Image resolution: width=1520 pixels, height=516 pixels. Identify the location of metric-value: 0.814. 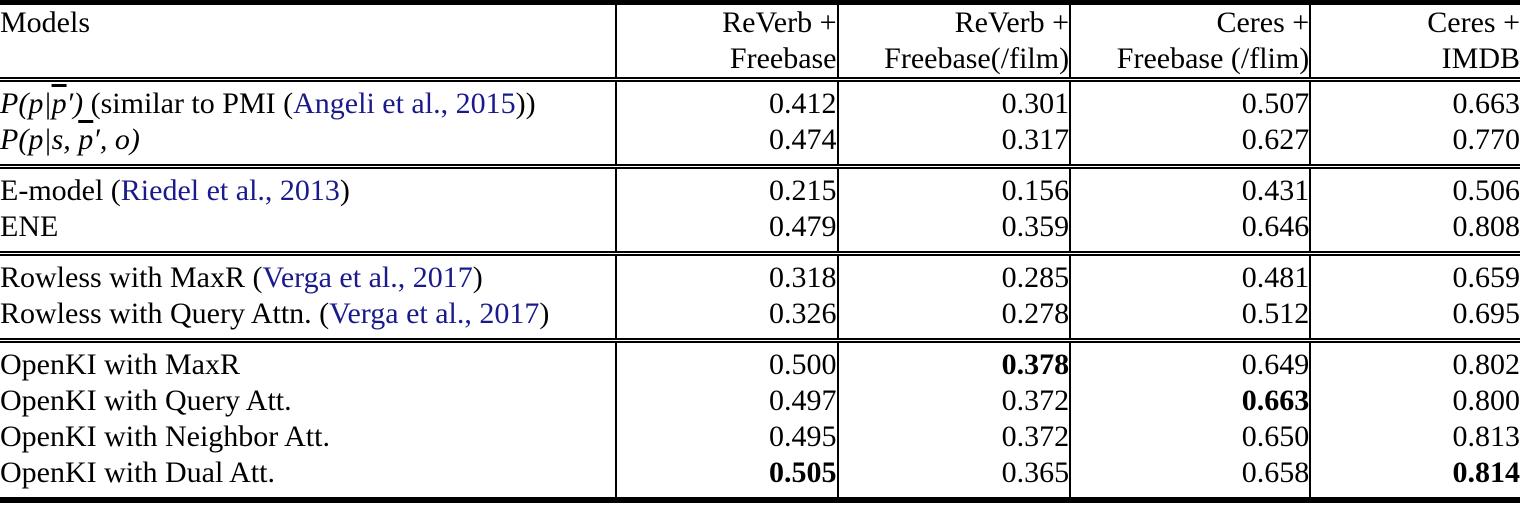
(1486, 472).